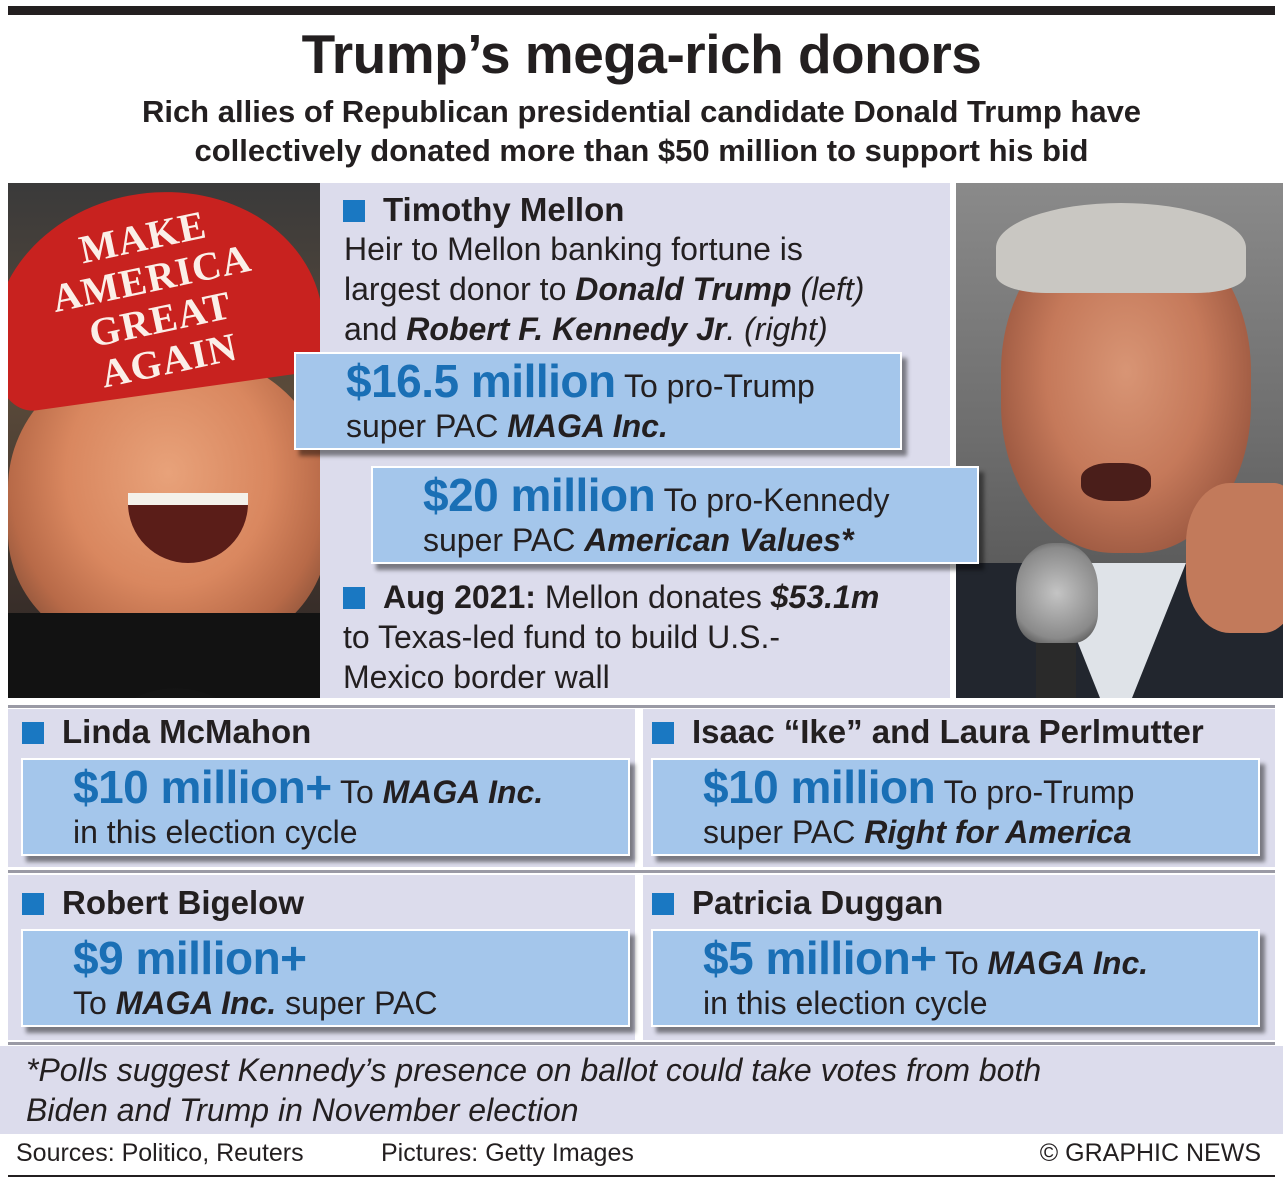  I want to click on aug-line-3: Mexico border wall, so click(476, 677).